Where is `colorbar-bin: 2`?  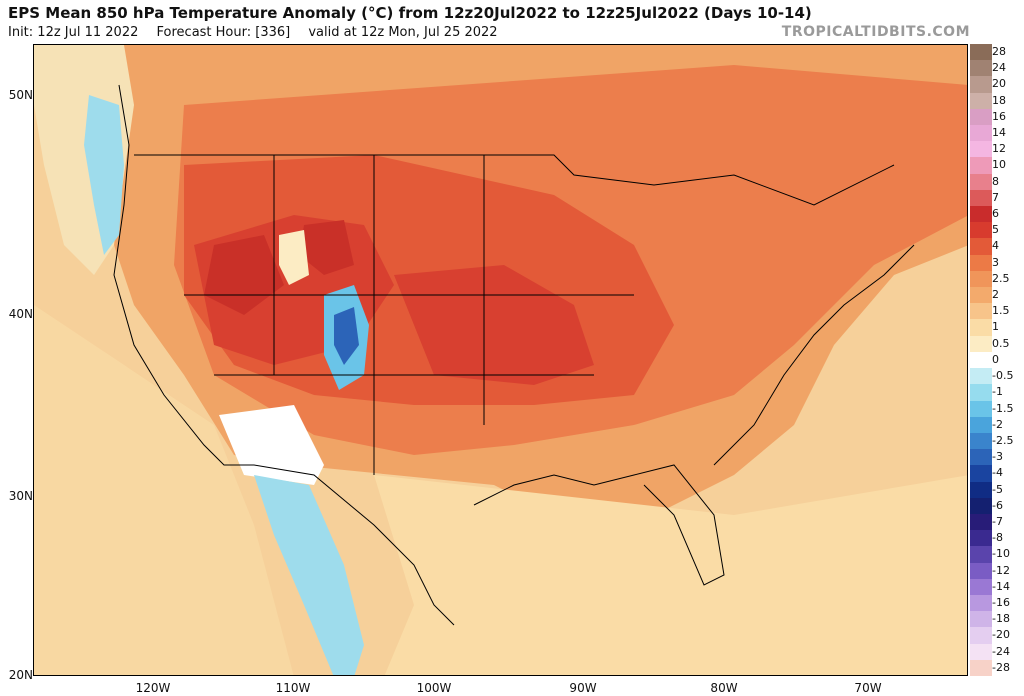 colorbar-bin: 2 is located at coordinates (997, 295).